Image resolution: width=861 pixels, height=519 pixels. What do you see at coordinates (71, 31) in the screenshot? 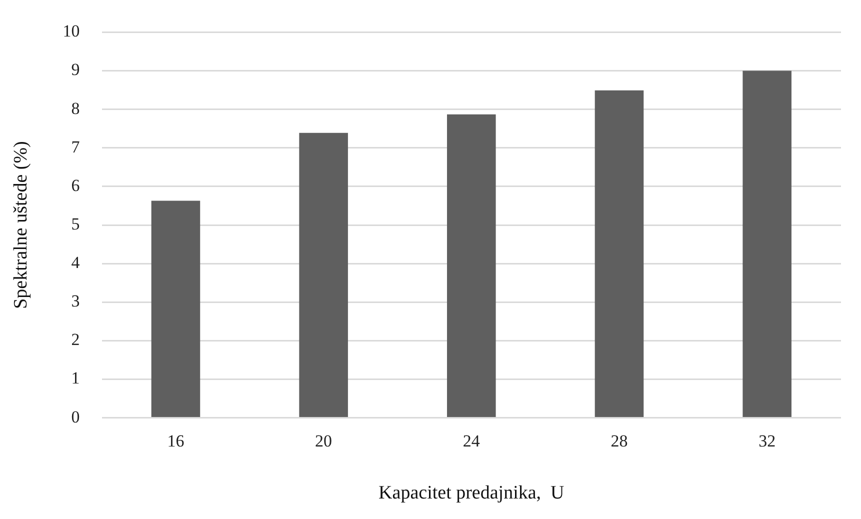
I see `y-tick-label: 10` at bounding box center [71, 31].